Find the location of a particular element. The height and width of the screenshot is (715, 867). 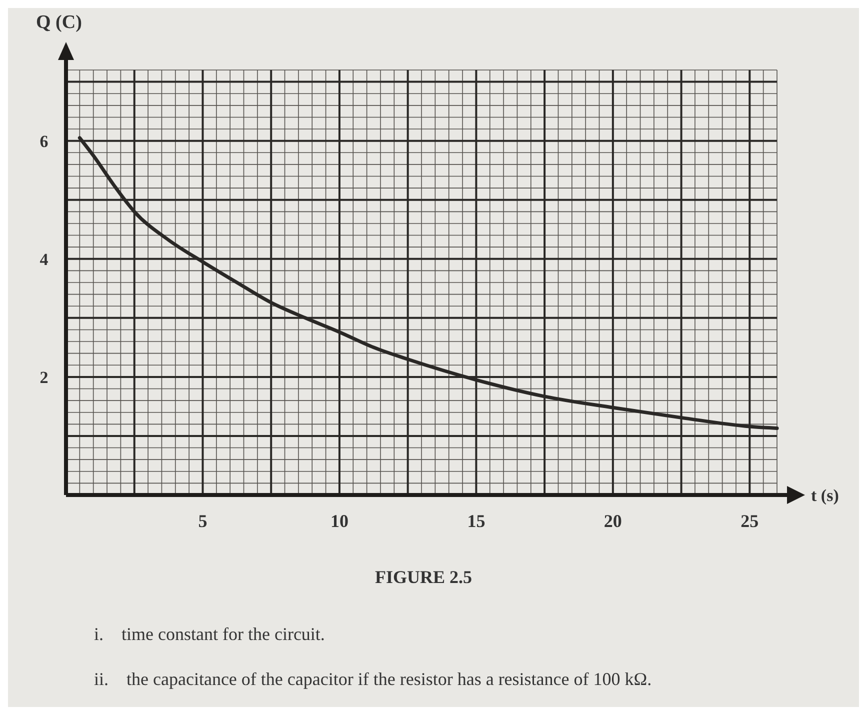

x-tick-label: 10 is located at coordinates (339, 521).